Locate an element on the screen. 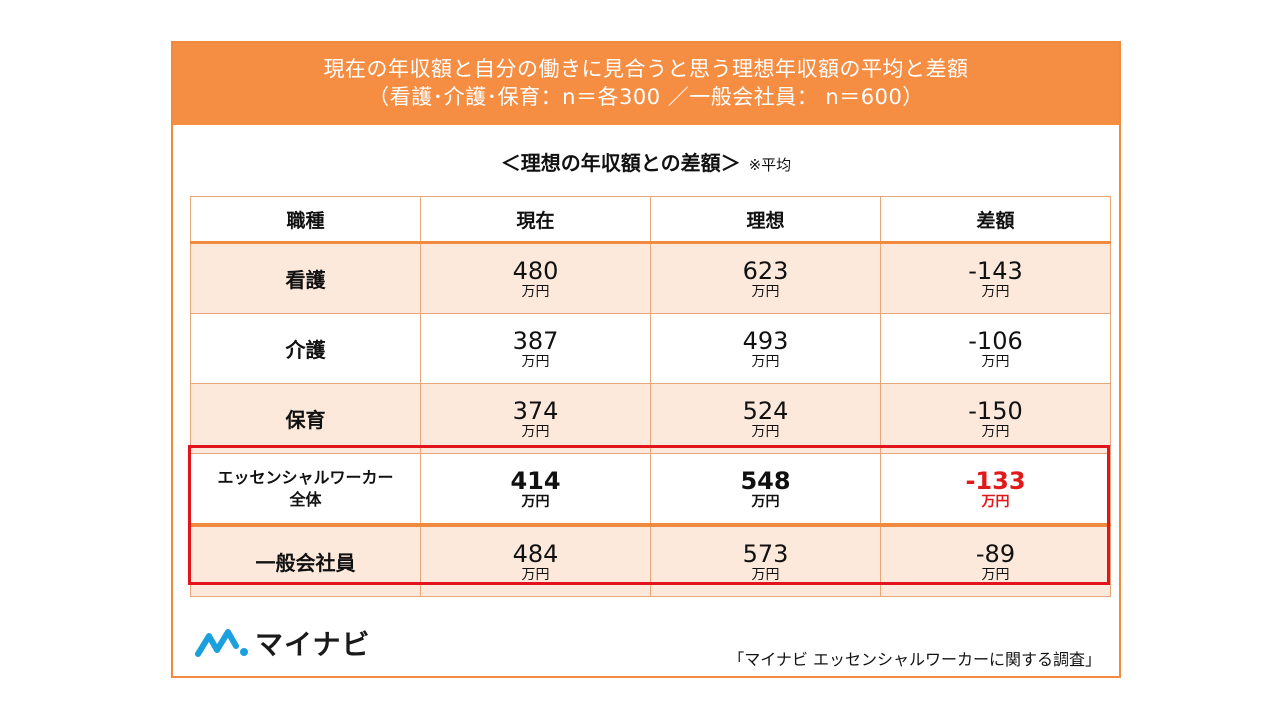 The width and height of the screenshot is (1280, 720). cell-diff: -150 万円 is located at coordinates (995, 418).